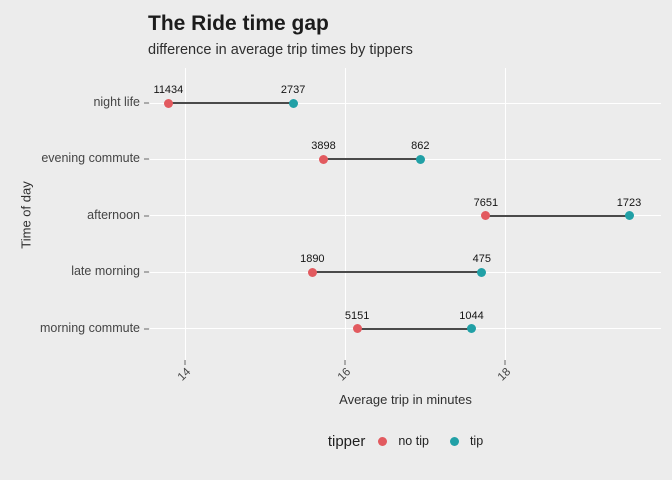 The image size is (672, 480). I want to click on count-label: 2737, so click(293, 90).